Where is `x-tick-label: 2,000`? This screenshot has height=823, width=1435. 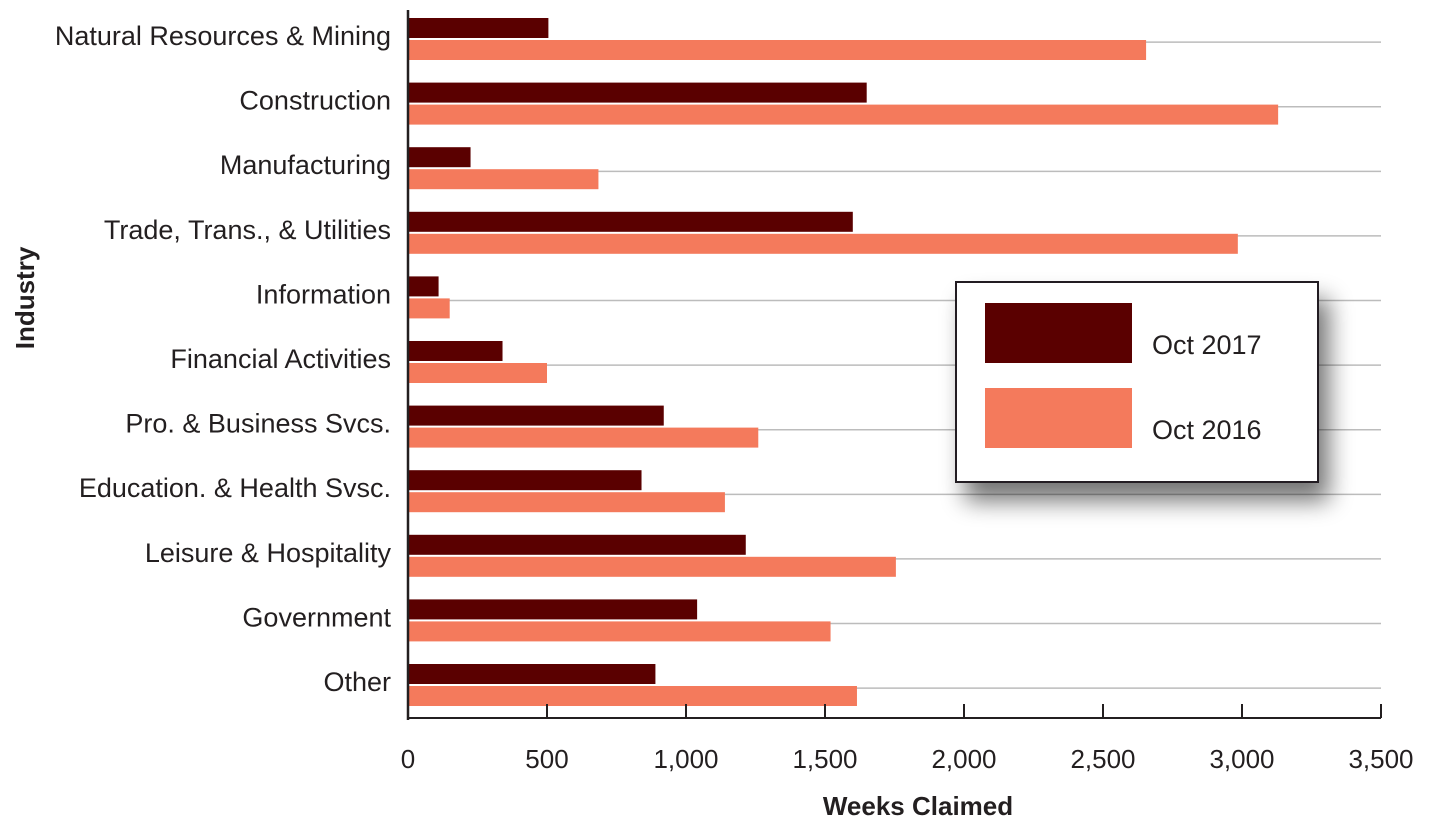
x-tick-label: 2,000 is located at coordinates (963, 759).